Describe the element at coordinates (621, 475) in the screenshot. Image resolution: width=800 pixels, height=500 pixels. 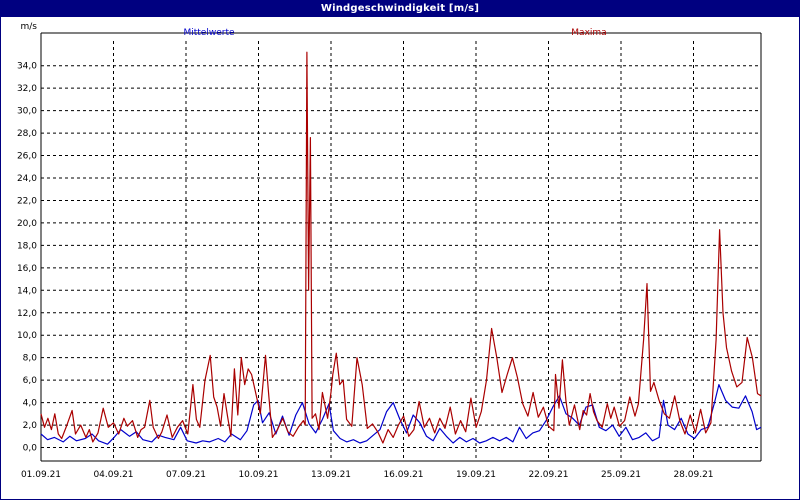
I see `x-tick-label: 25.09.21` at that location.